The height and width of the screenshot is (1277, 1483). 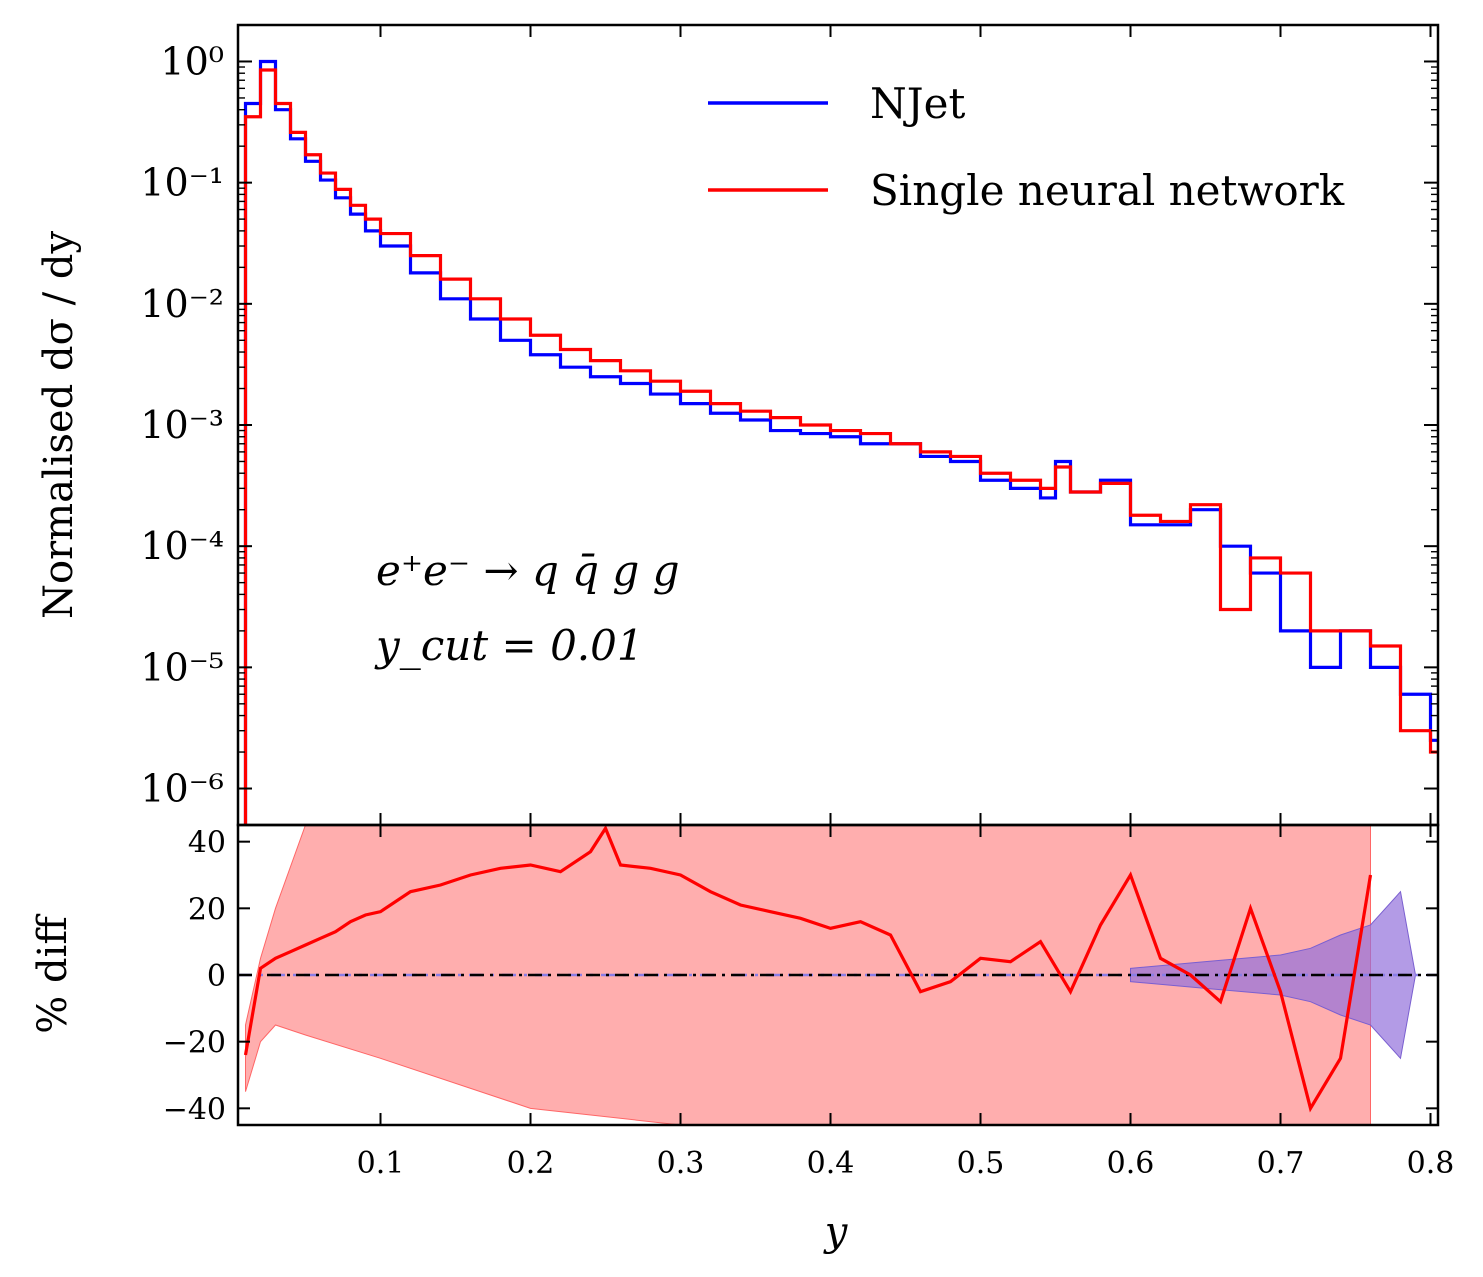 What do you see at coordinates (194, 1043) in the screenshot?
I see `ratio-ytick-label-3: −20` at bounding box center [194, 1043].